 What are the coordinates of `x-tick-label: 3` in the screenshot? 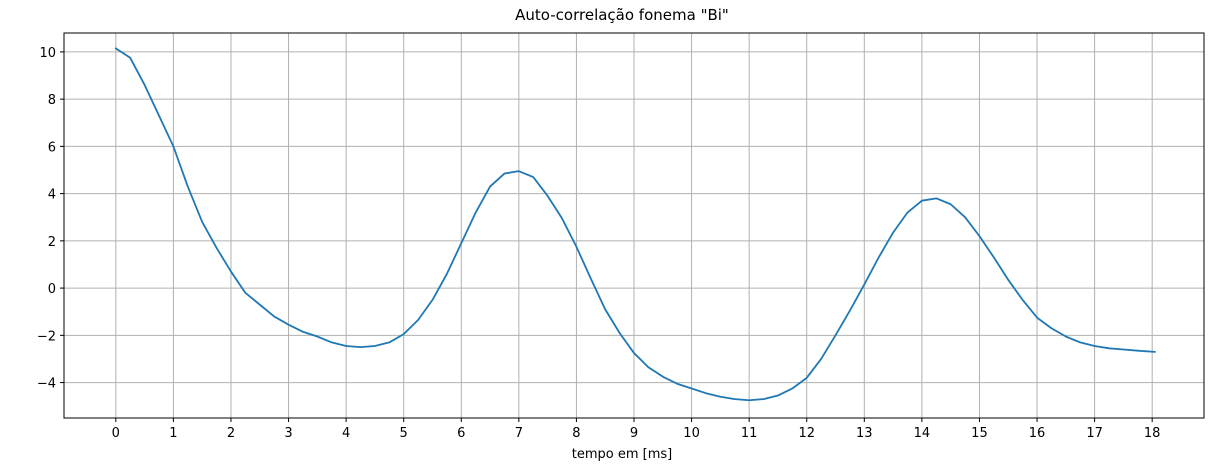 It's located at (288, 433).